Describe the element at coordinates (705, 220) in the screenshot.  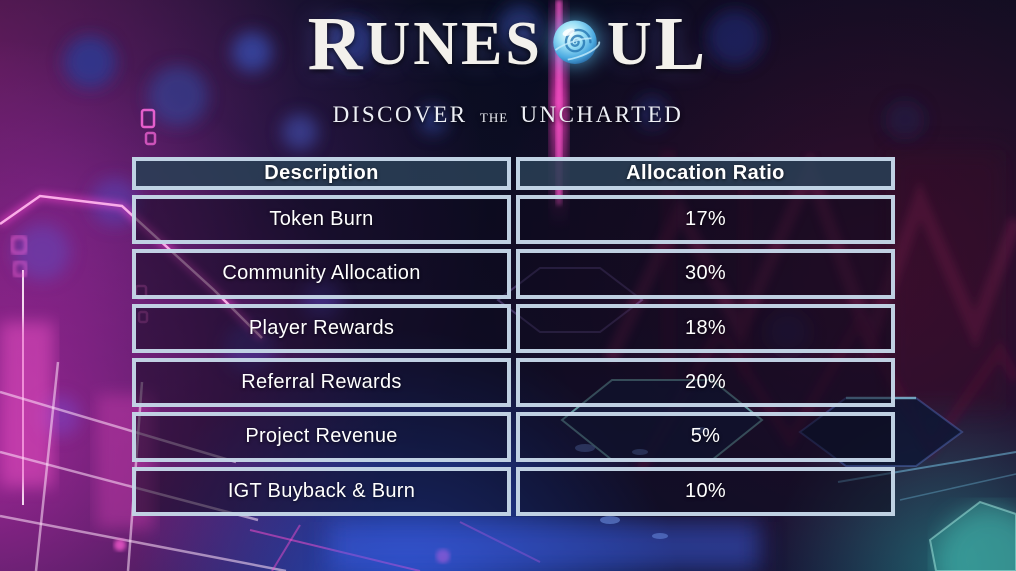
I see `ratio-cell: 17%` at that location.